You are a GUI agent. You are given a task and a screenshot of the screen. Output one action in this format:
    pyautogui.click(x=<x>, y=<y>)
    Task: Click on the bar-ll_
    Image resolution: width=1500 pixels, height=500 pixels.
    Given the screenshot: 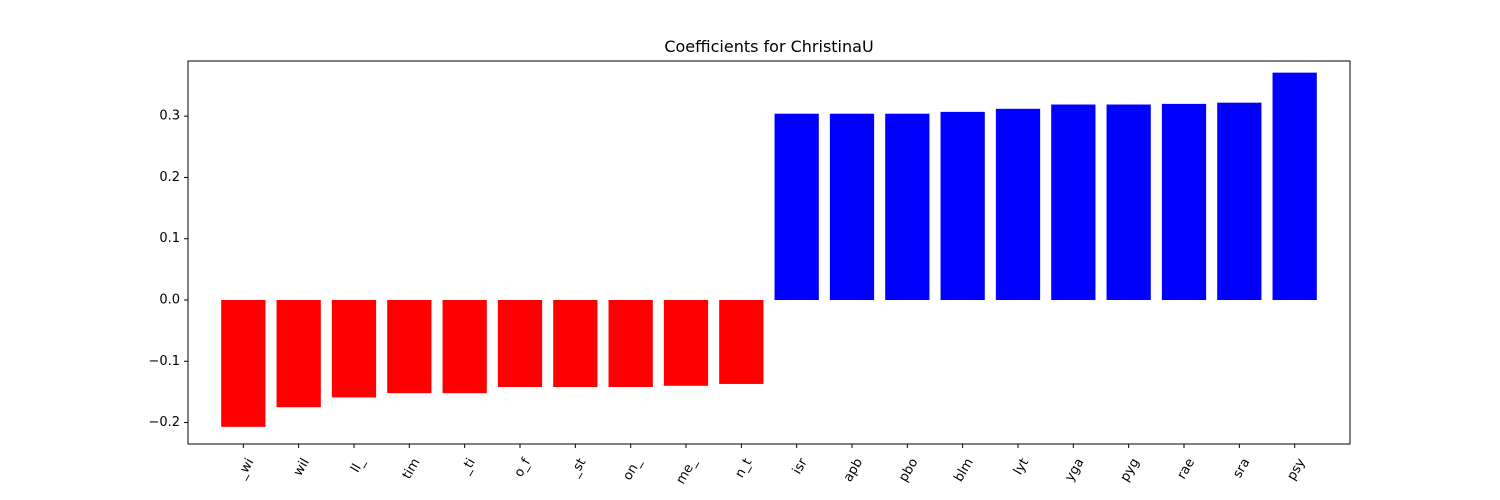 What is the action you would take?
    pyautogui.click(x=354, y=348)
    